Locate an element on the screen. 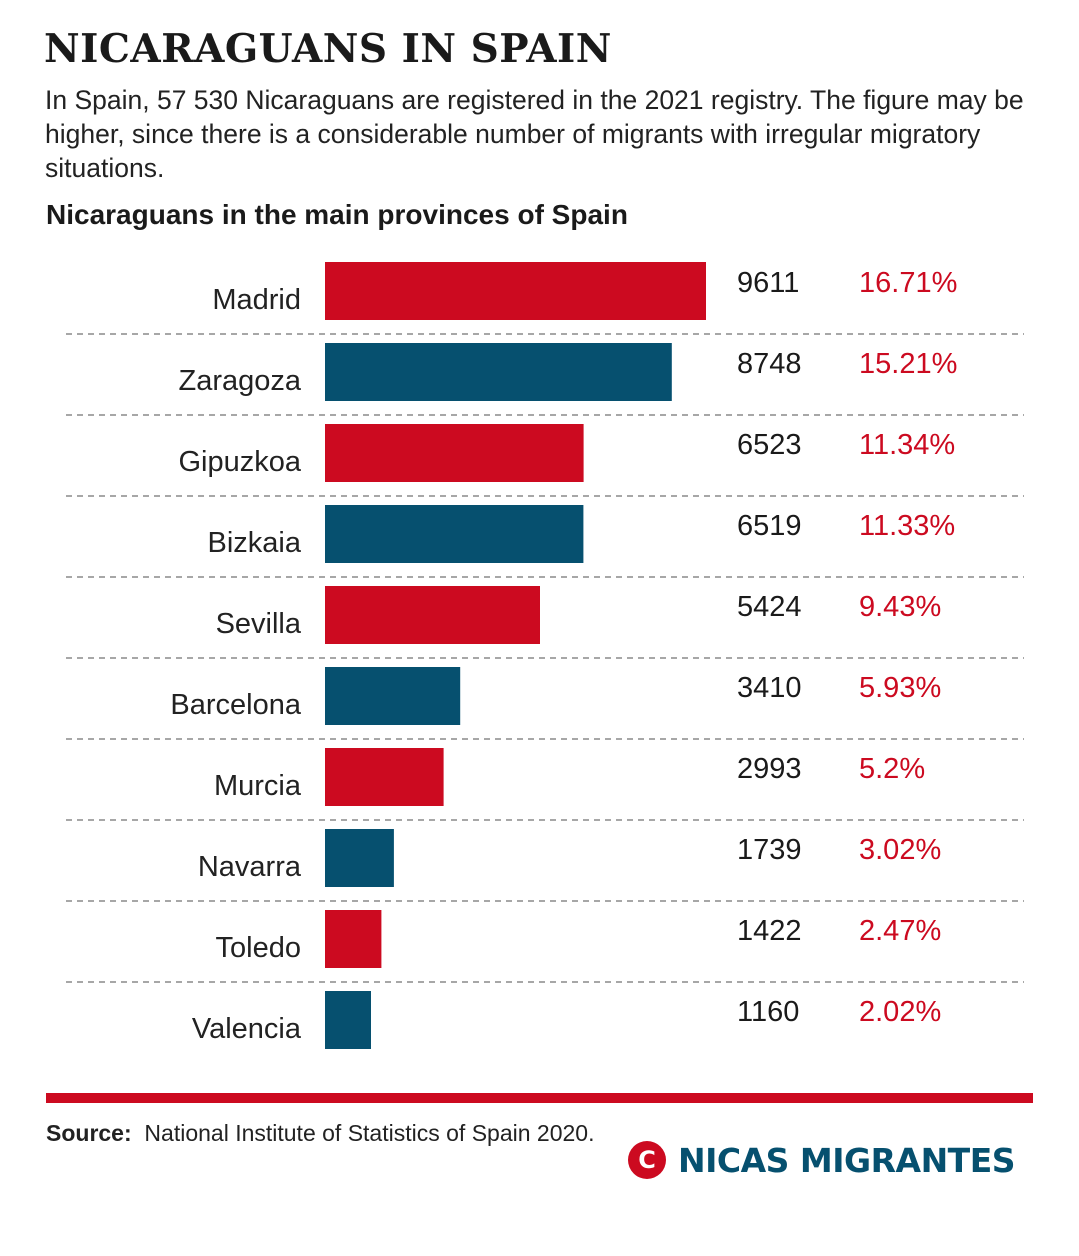  value-label: 9611 is located at coordinates (768, 283).